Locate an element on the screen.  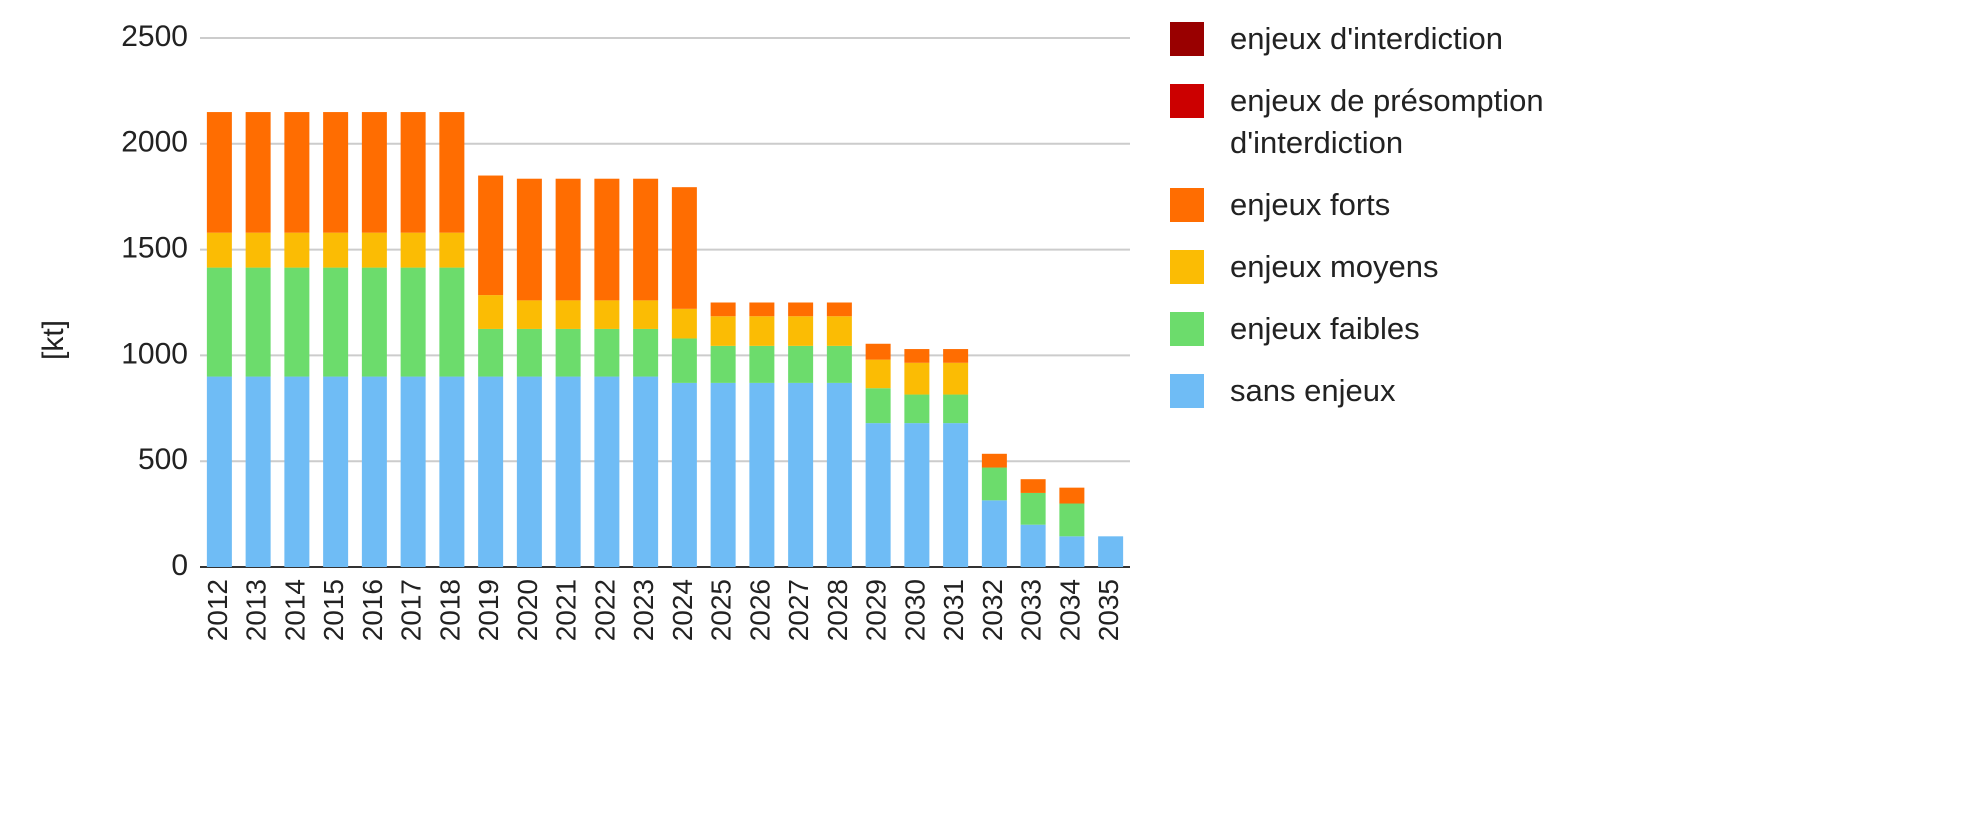
legend-label: enjeux de présomption d'interdiction is located at coordinates (1387, 121).